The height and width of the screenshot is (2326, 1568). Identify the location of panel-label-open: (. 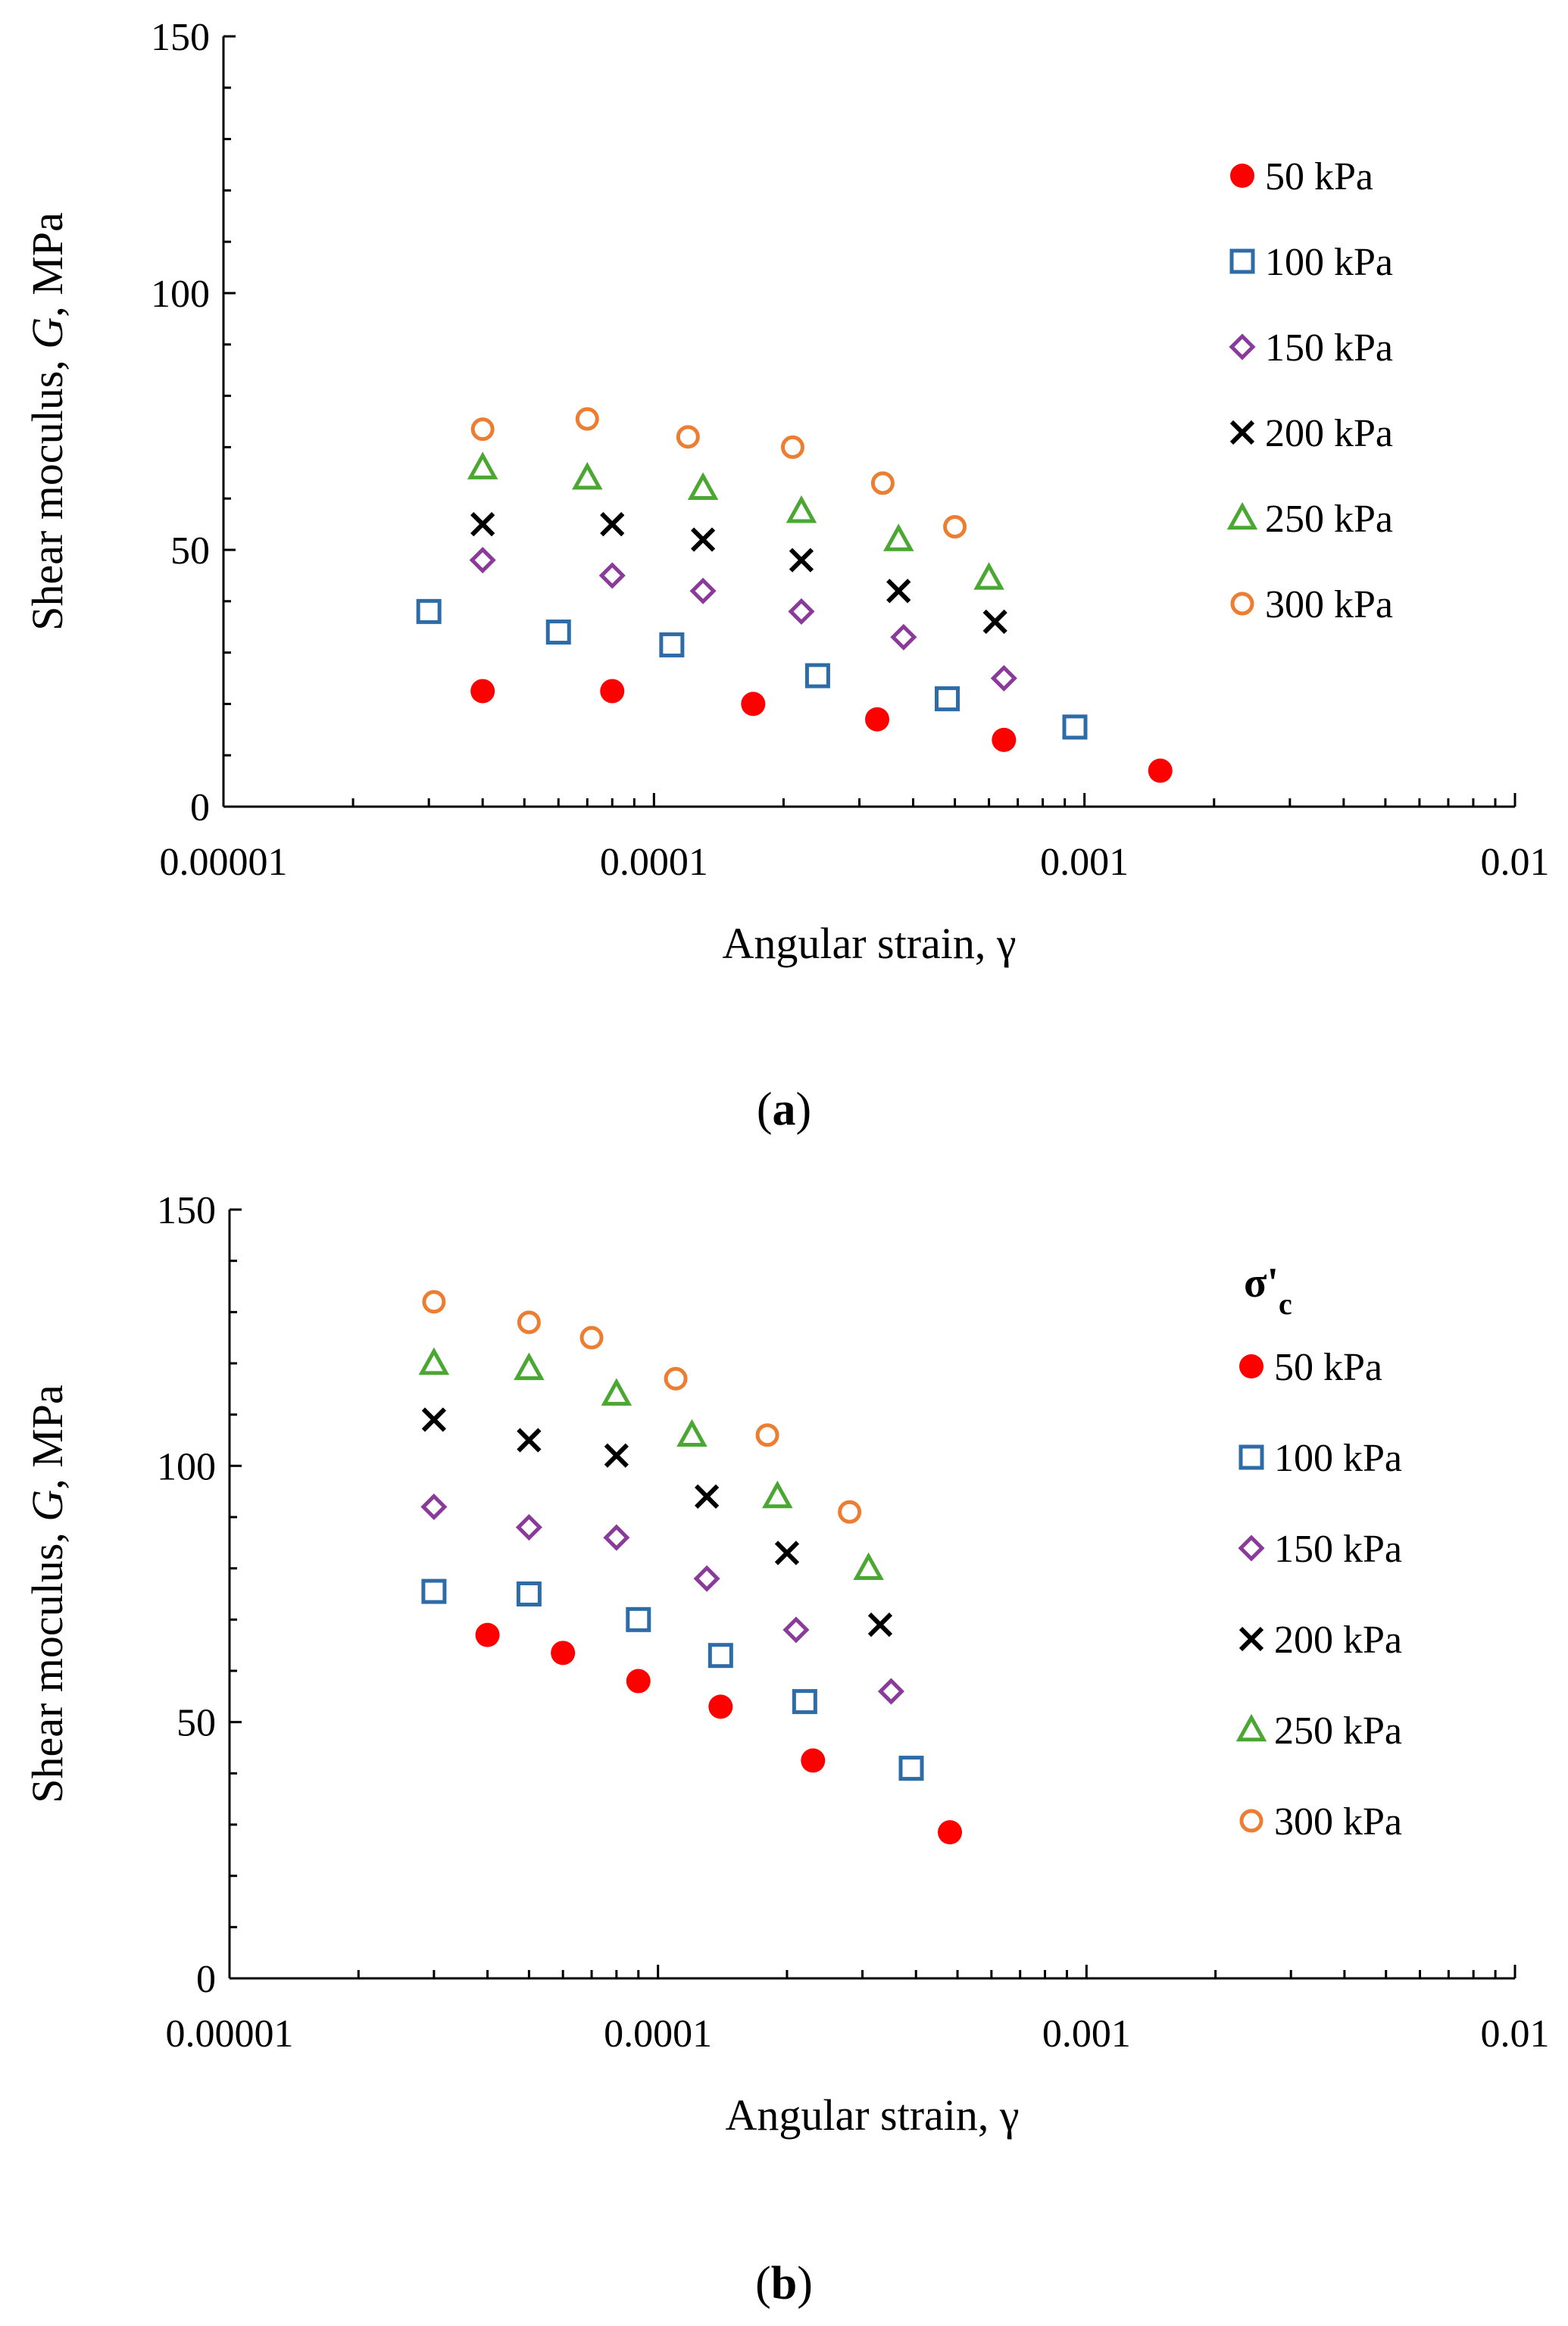
(763, 2283).